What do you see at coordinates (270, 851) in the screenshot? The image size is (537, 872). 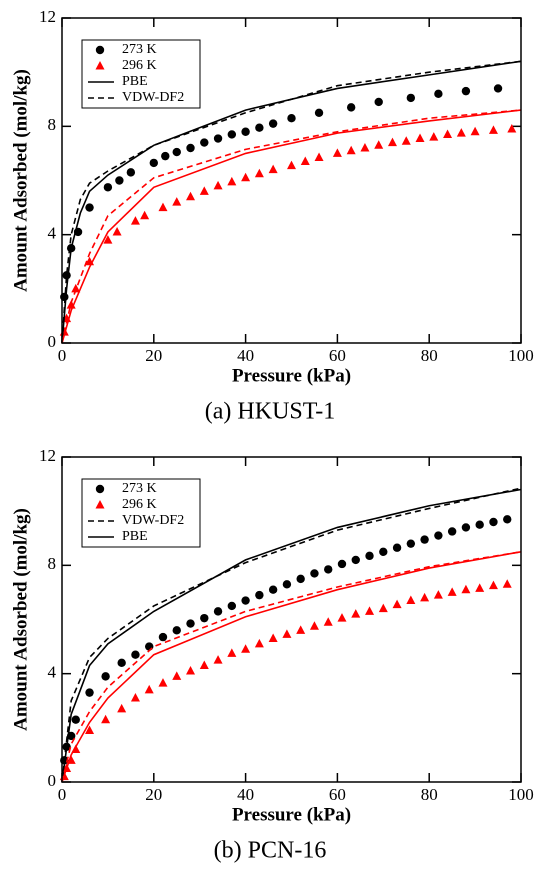 I see `caption: (b) PCN-16` at bounding box center [270, 851].